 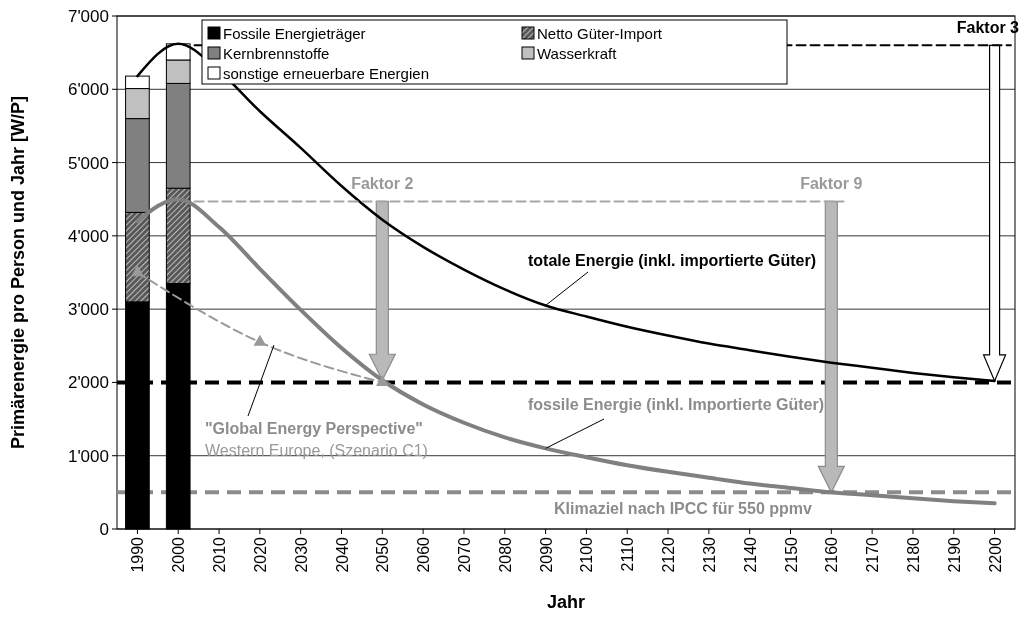 What do you see at coordinates (546, 554) in the screenshot?
I see `x-tick-label: 2090` at bounding box center [546, 554].